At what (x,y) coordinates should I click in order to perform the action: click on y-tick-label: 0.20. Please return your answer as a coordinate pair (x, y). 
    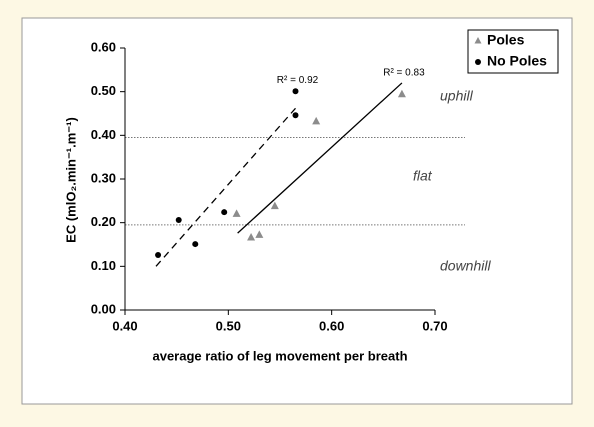
    Looking at the image, I should click on (103, 221).